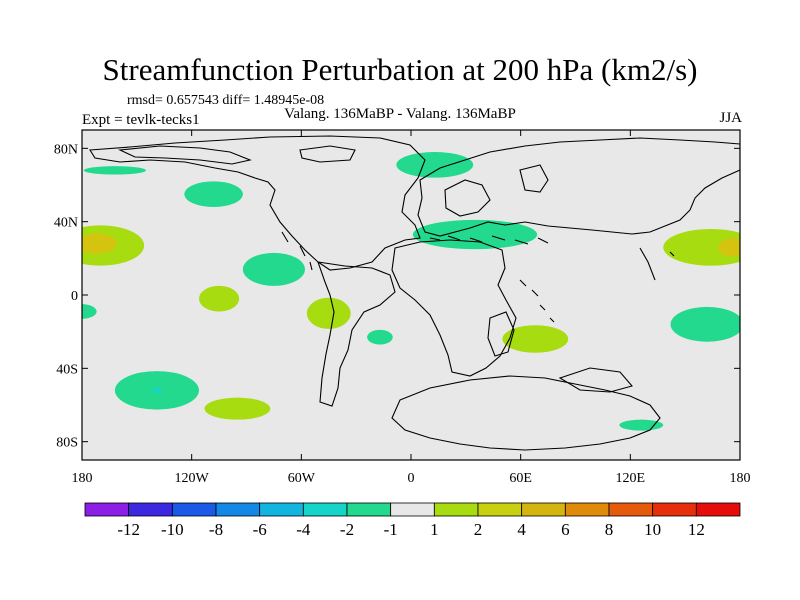 This screenshot has height=600, width=800. Describe the element at coordinates (565, 529) in the screenshot. I see `colorbar-label-10: 6` at that location.